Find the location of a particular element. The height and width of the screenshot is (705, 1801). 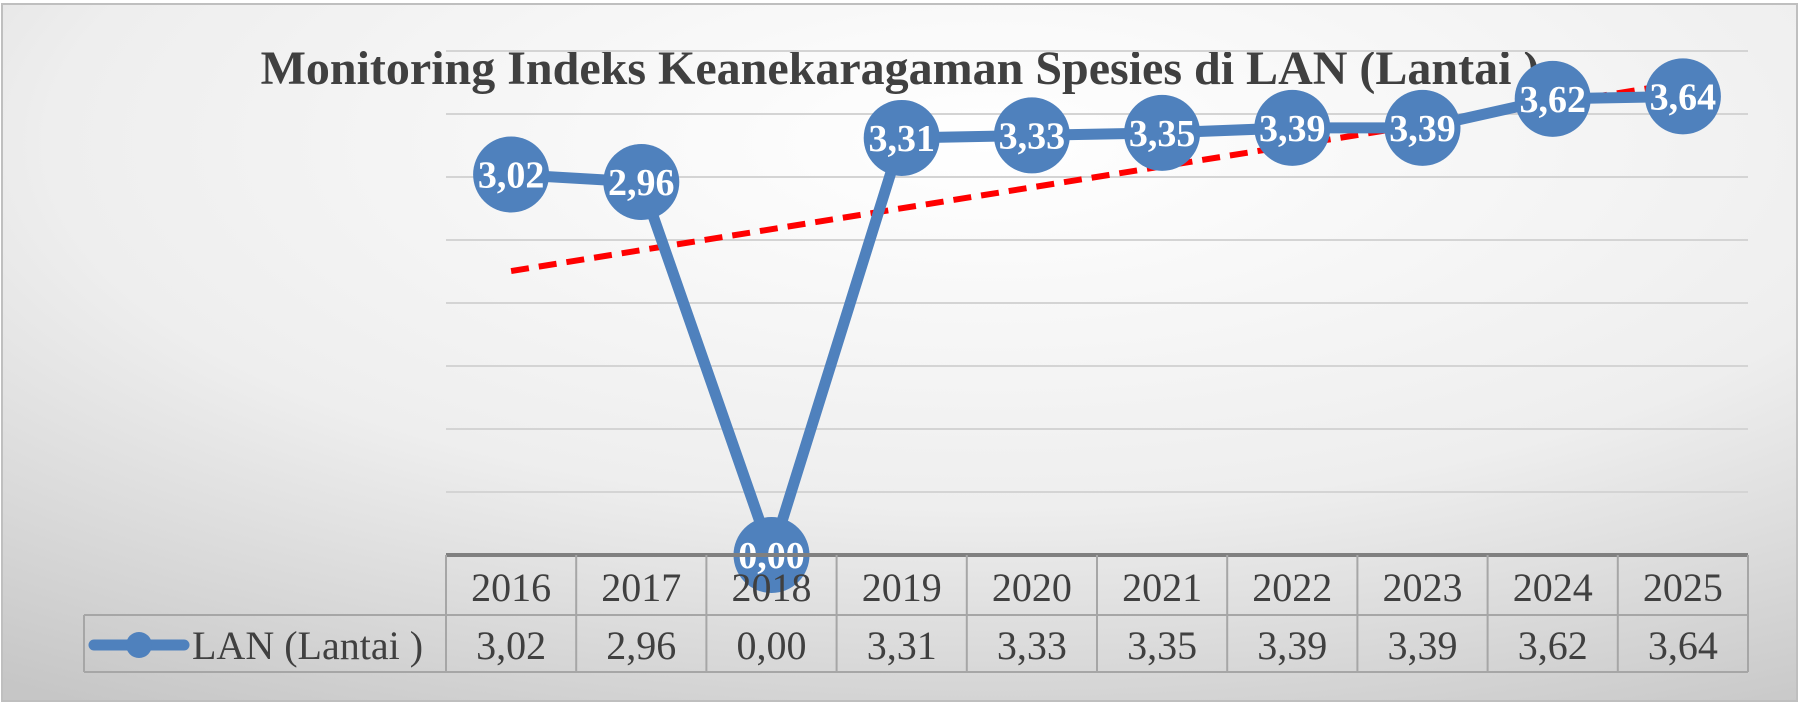

data-label: 2,96 is located at coordinates (641, 183).